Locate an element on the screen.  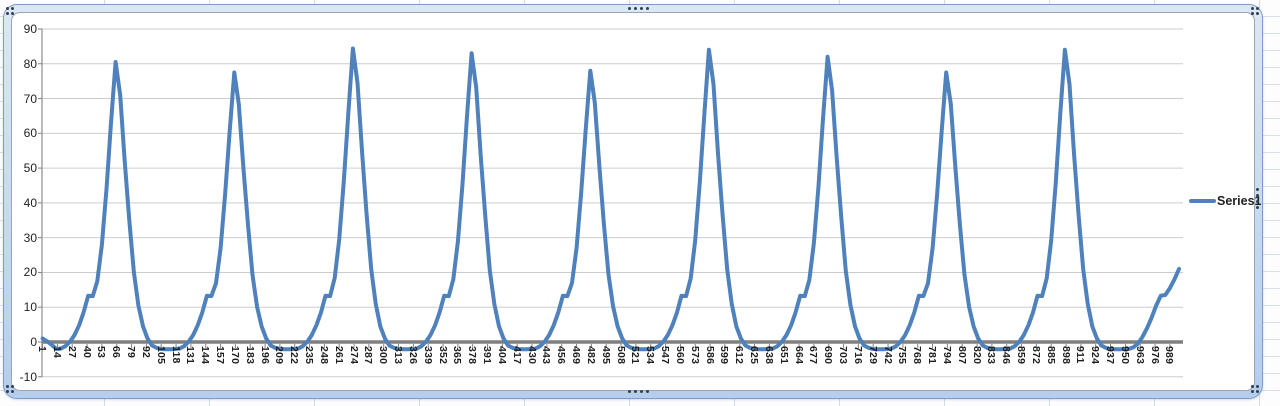
x-axis-label: 404 is located at coordinates (501, 355).